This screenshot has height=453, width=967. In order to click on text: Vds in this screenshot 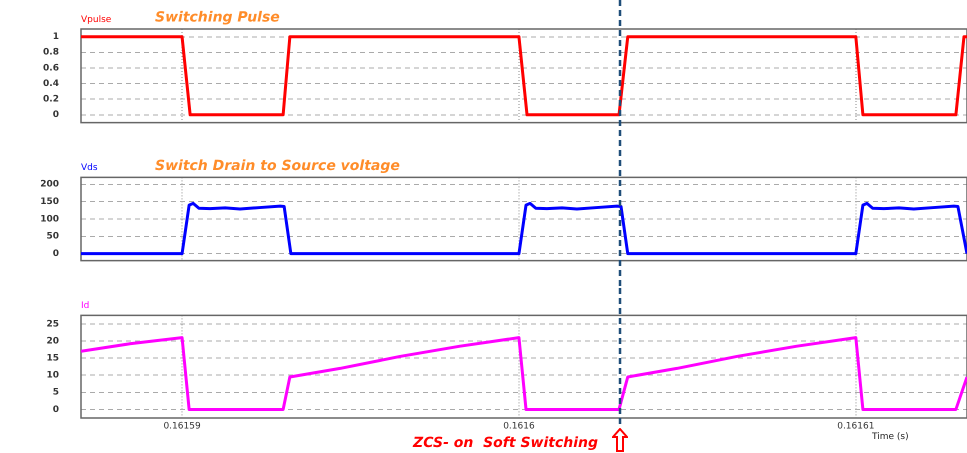, I will do `click(89, 168)`.